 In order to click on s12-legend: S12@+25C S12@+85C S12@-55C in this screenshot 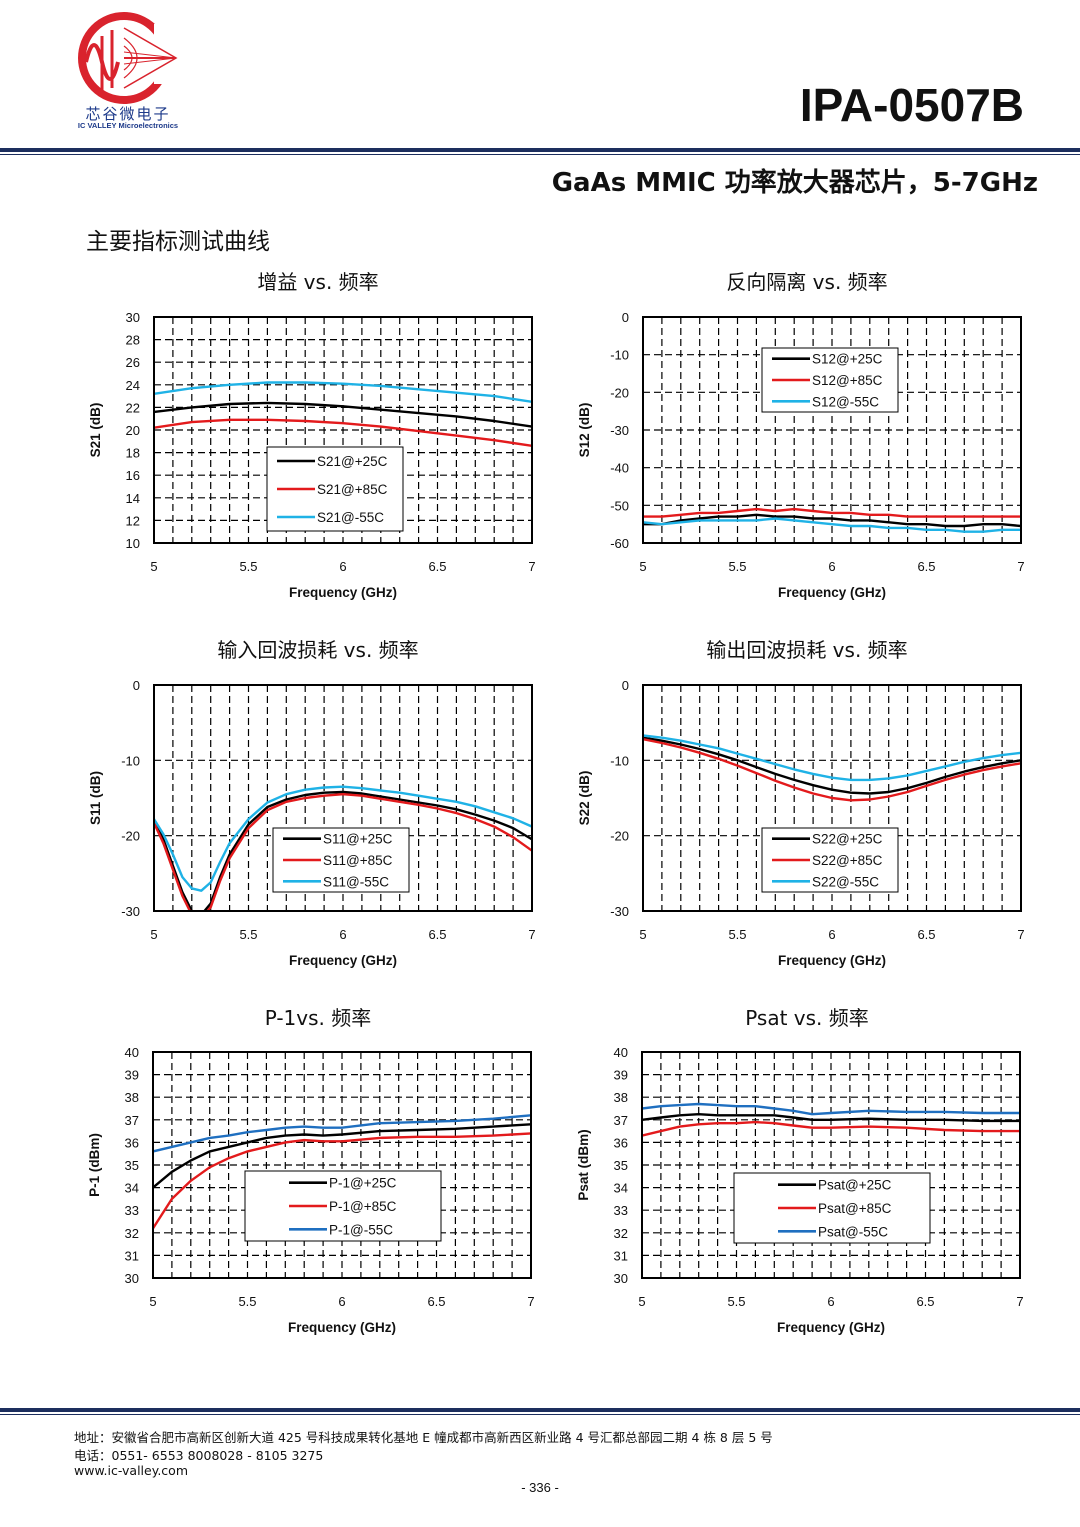, I will do `click(830, 380)`.